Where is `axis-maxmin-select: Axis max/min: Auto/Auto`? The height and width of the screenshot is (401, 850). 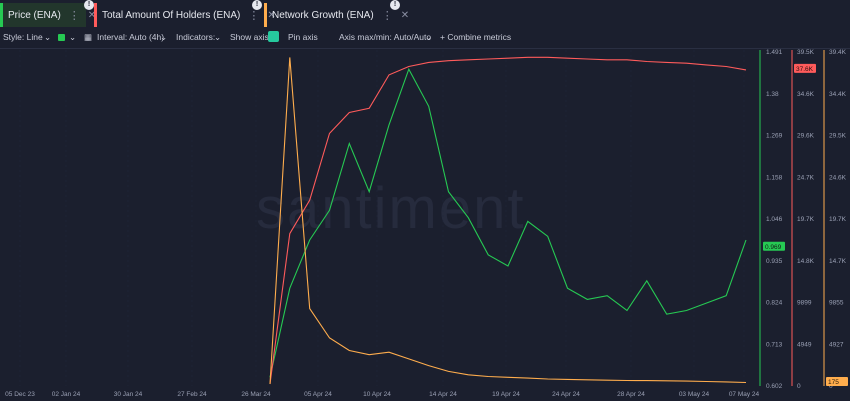
axis-maxmin-select: Axis max/min: Auto/Auto is located at coordinates (385, 37).